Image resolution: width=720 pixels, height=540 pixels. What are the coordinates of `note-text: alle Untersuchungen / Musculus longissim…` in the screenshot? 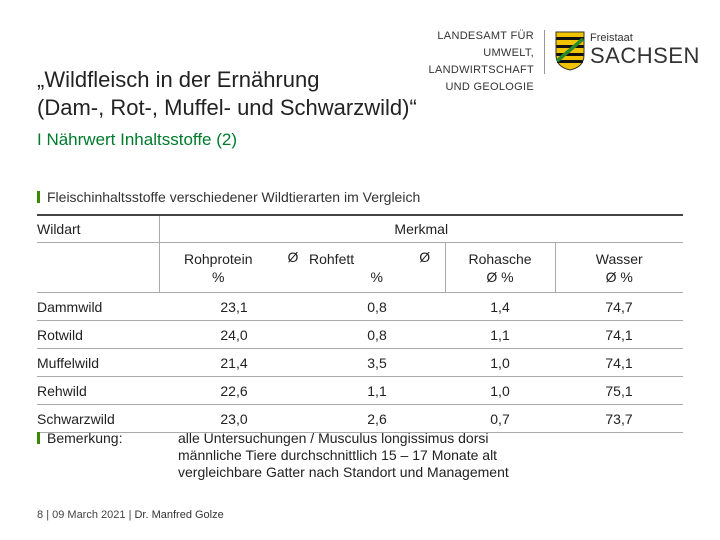 It's located at (378, 455).